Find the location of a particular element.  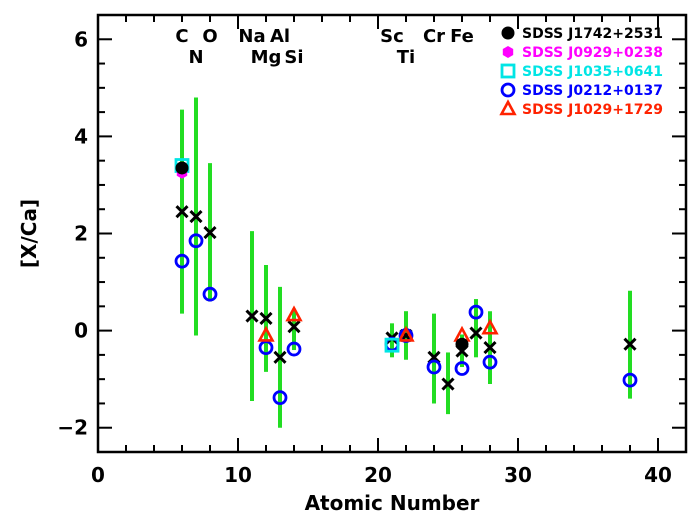

element-label: Ti is located at coordinates (406, 57).